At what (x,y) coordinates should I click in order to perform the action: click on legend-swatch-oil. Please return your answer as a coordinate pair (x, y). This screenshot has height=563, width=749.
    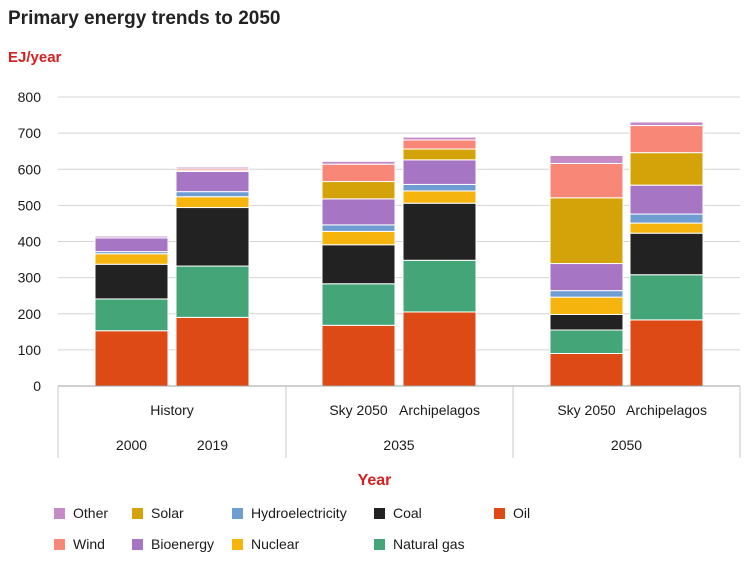
    Looking at the image, I should click on (499, 513).